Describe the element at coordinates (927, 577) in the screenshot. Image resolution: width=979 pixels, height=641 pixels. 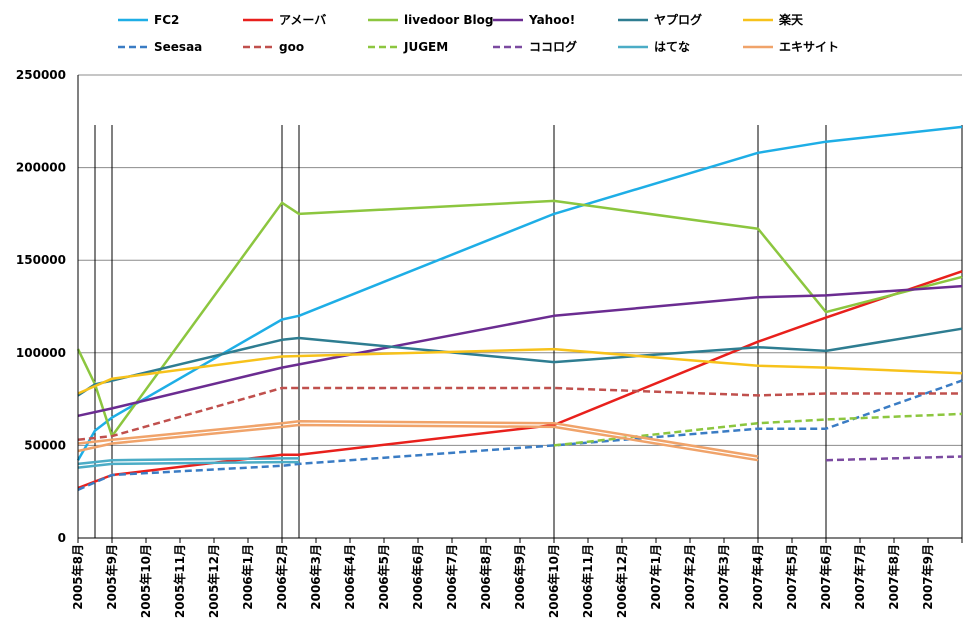
I see `x-tick-label: 2007年9月` at that location.